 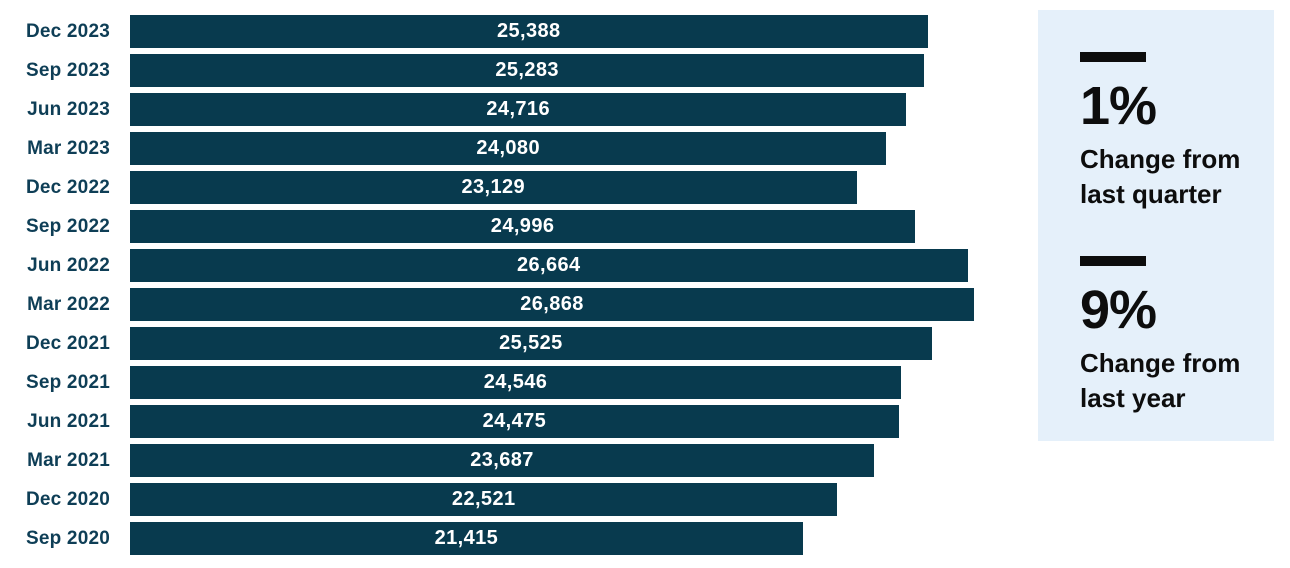 I want to click on bar: 25,525, so click(x=531, y=343).